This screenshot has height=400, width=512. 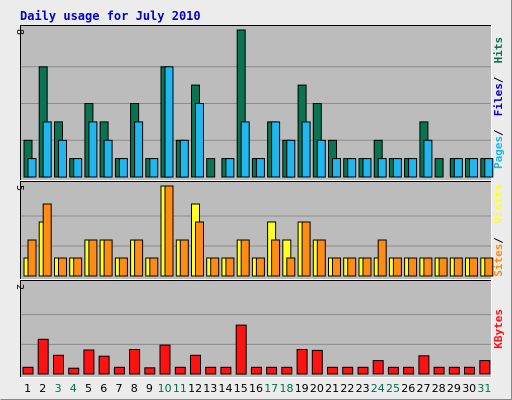 I want to click on x-tick-label: 5, so click(x=88, y=388).